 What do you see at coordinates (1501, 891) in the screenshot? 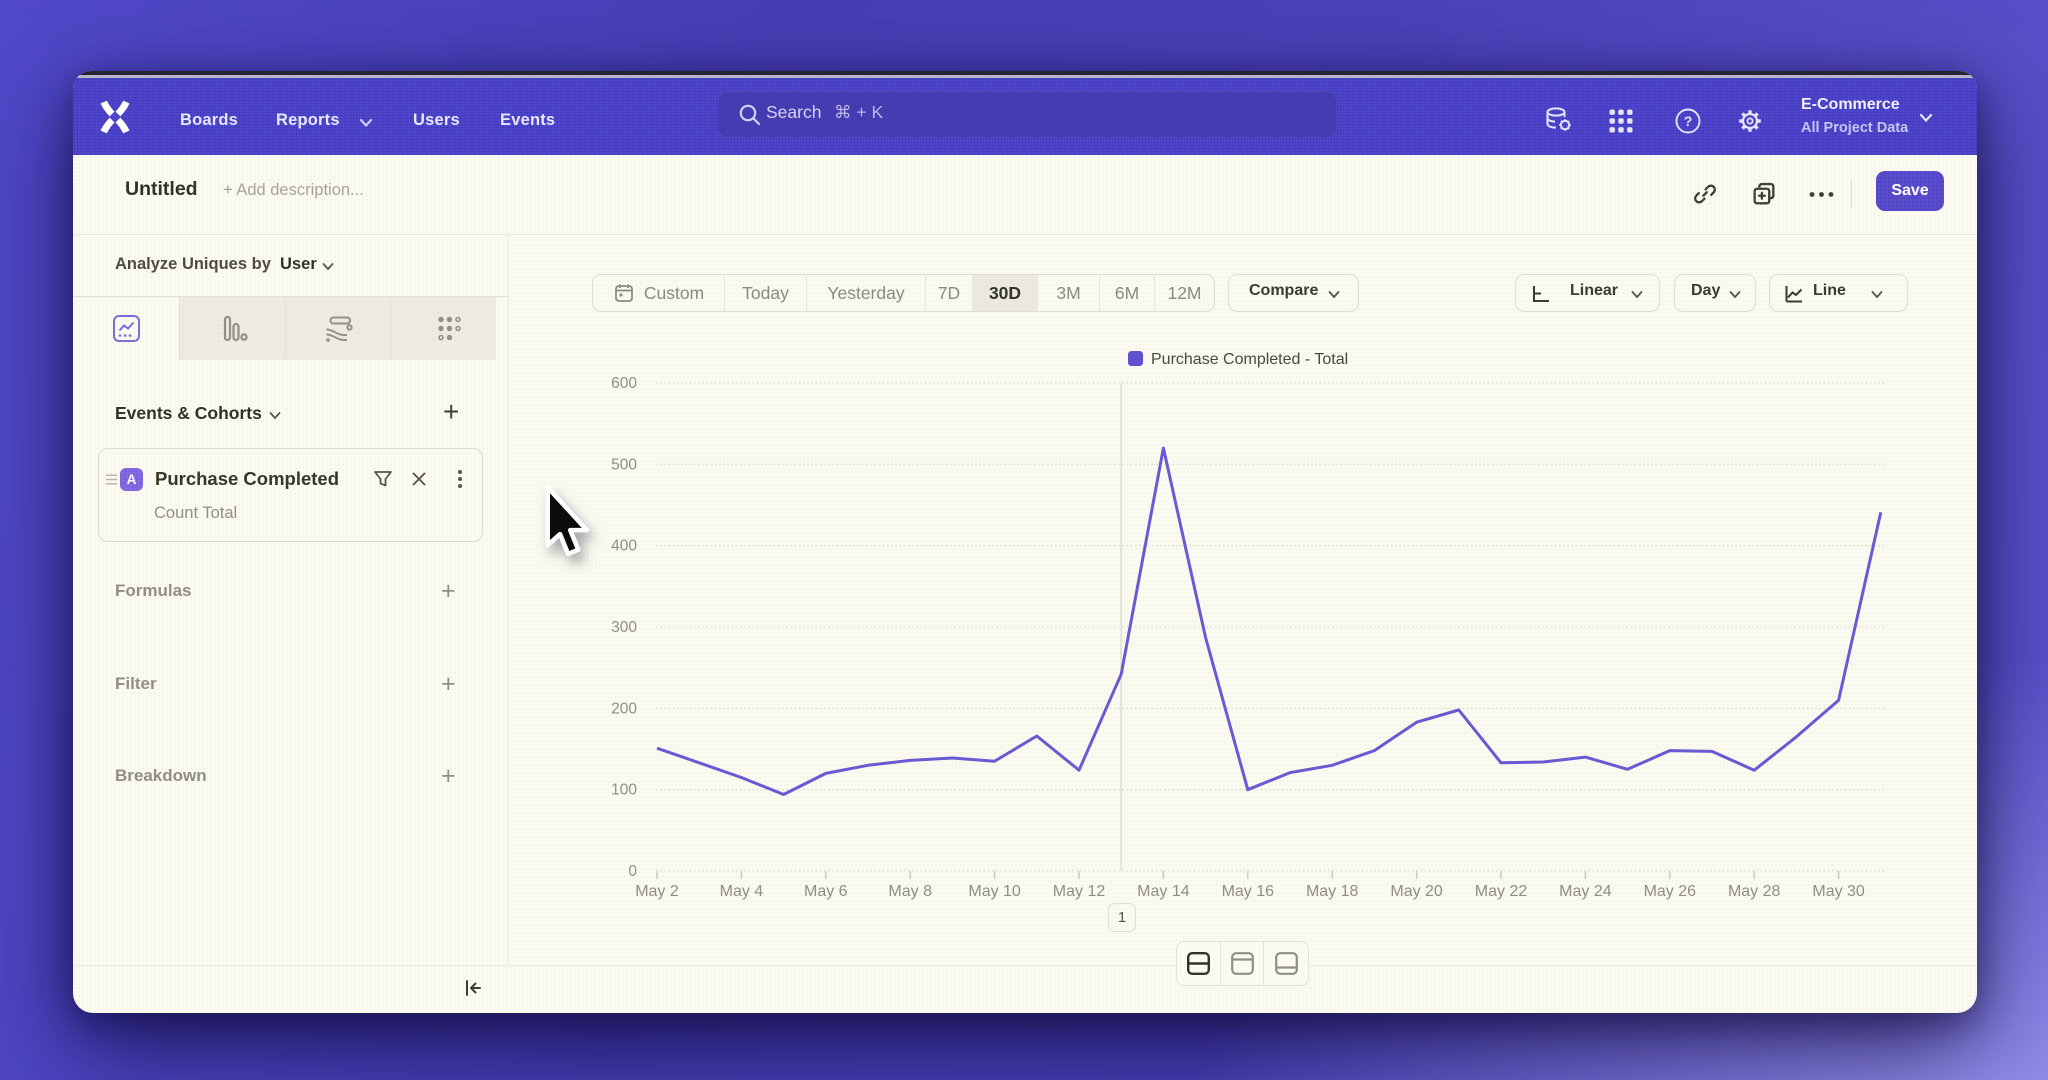
I see `svg-text: May 22` at bounding box center [1501, 891].